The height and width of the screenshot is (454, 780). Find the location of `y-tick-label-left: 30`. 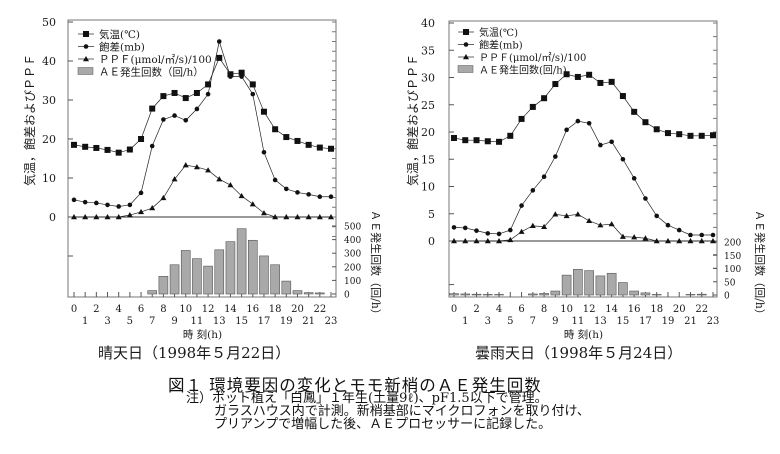

y-tick-label-left: 30 is located at coordinates (49, 100).